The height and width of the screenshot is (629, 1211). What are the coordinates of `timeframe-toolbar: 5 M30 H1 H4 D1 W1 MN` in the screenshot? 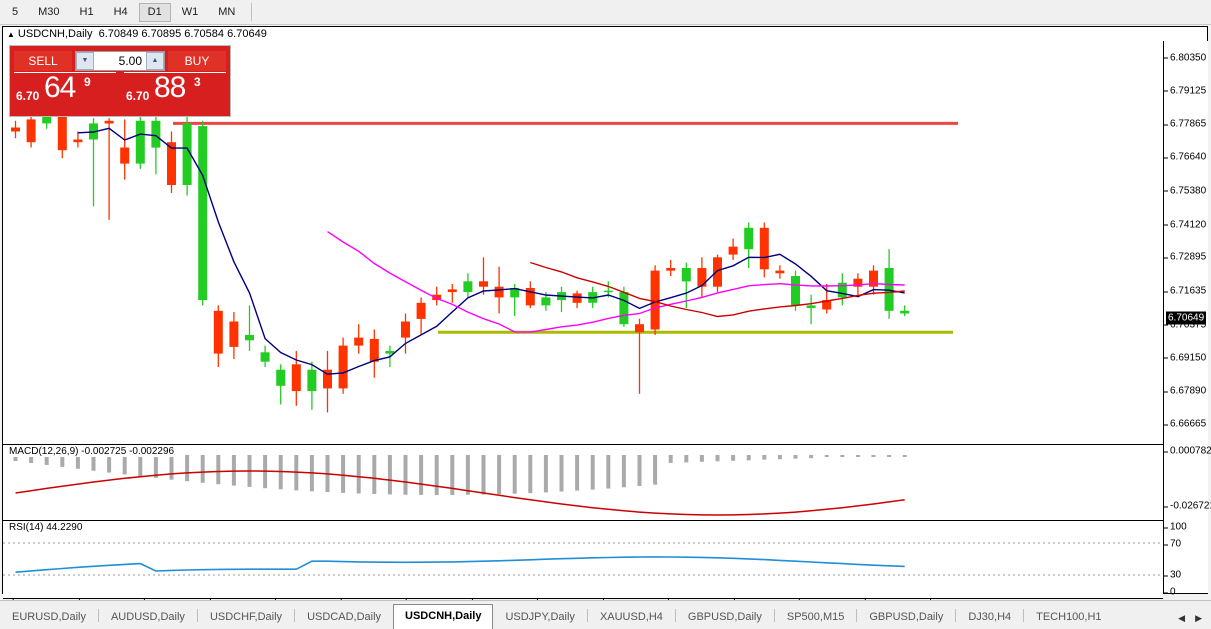 It's located at (605, 12).